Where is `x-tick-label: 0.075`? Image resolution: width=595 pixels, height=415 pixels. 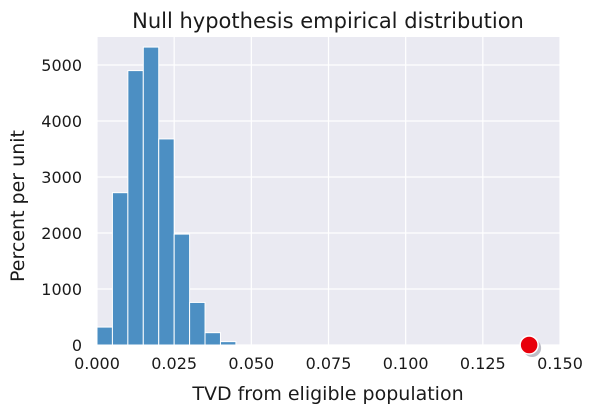
x-tick-label: 0.075 is located at coordinates (329, 363).